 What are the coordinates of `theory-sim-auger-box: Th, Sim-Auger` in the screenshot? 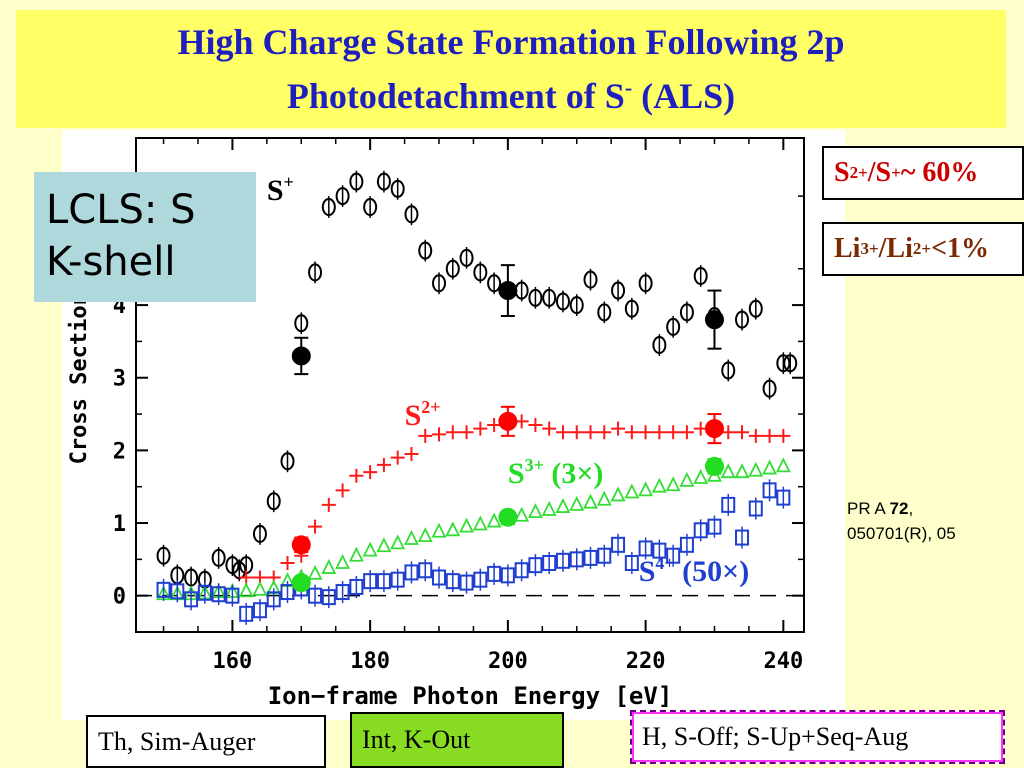 It's located at (206, 741).